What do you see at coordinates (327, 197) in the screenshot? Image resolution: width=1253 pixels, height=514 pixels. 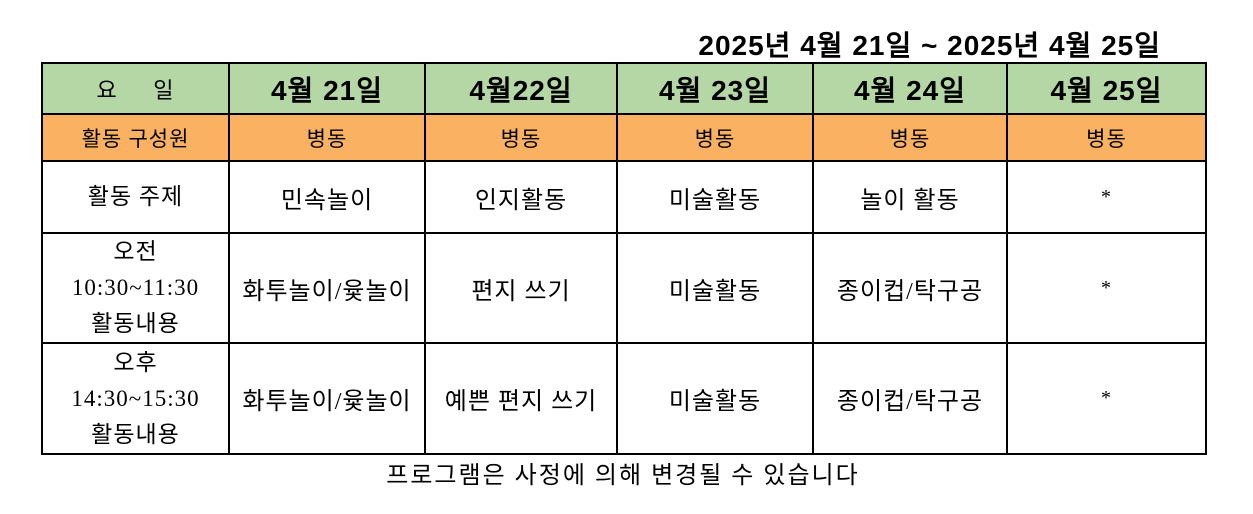 I see `activity-cell: 민속놀이` at bounding box center [327, 197].